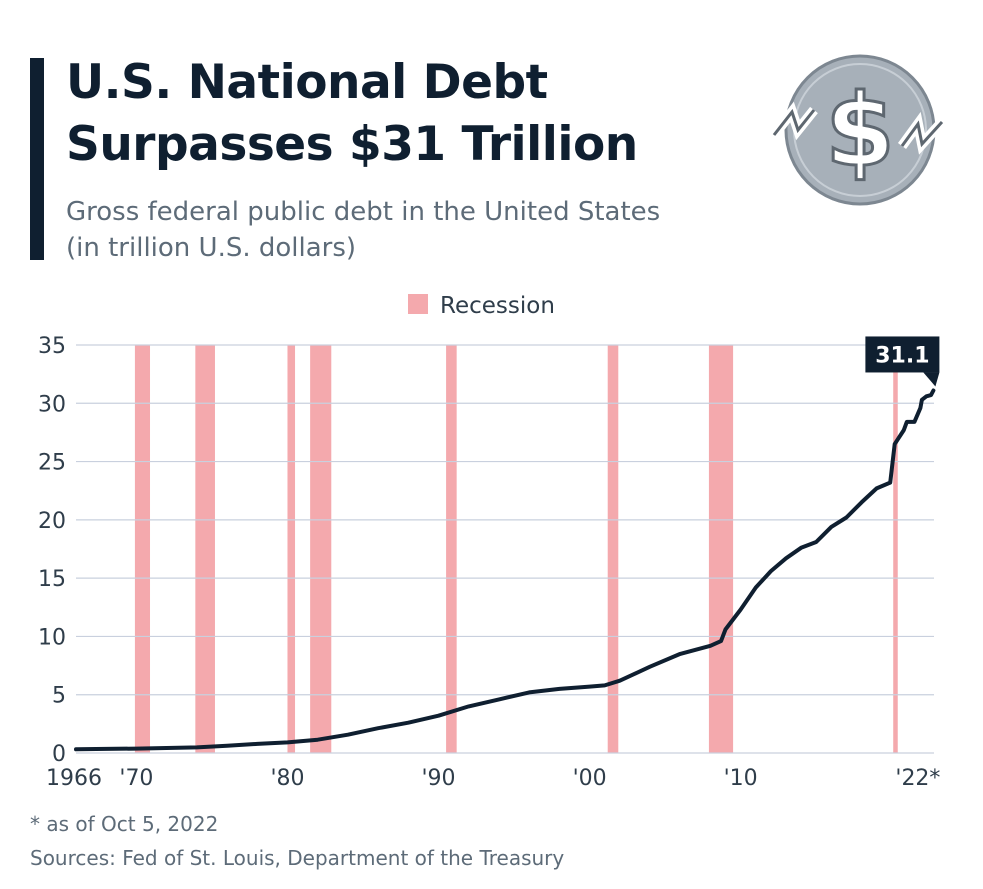 This screenshot has height=889, width=983. Describe the element at coordinates (590, 778) in the screenshot. I see `x-tick-label-2000: '00` at that location.